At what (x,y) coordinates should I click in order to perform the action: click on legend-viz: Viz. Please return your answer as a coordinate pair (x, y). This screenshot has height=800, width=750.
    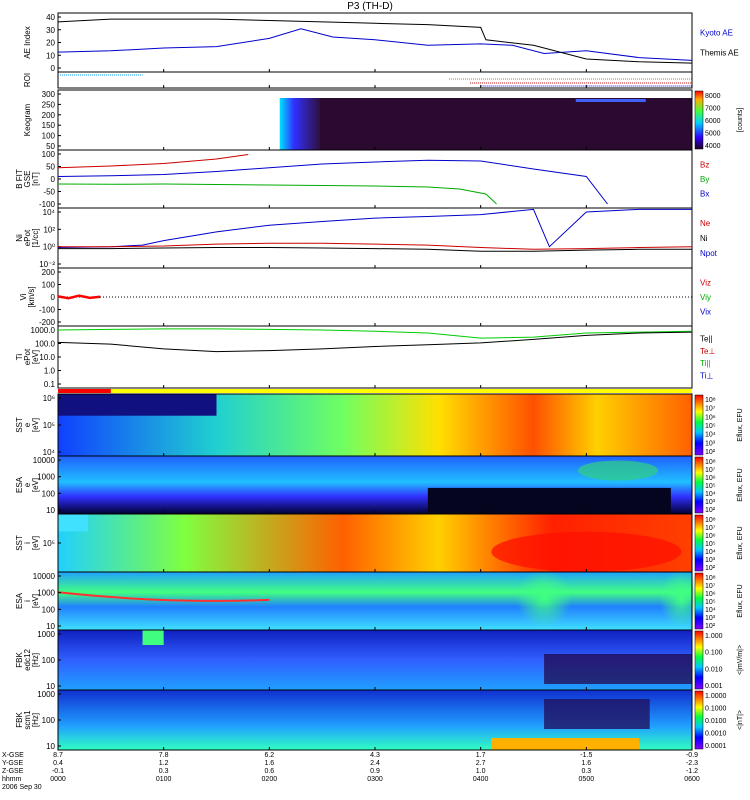
    Looking at the image, I should click on (705, 283).